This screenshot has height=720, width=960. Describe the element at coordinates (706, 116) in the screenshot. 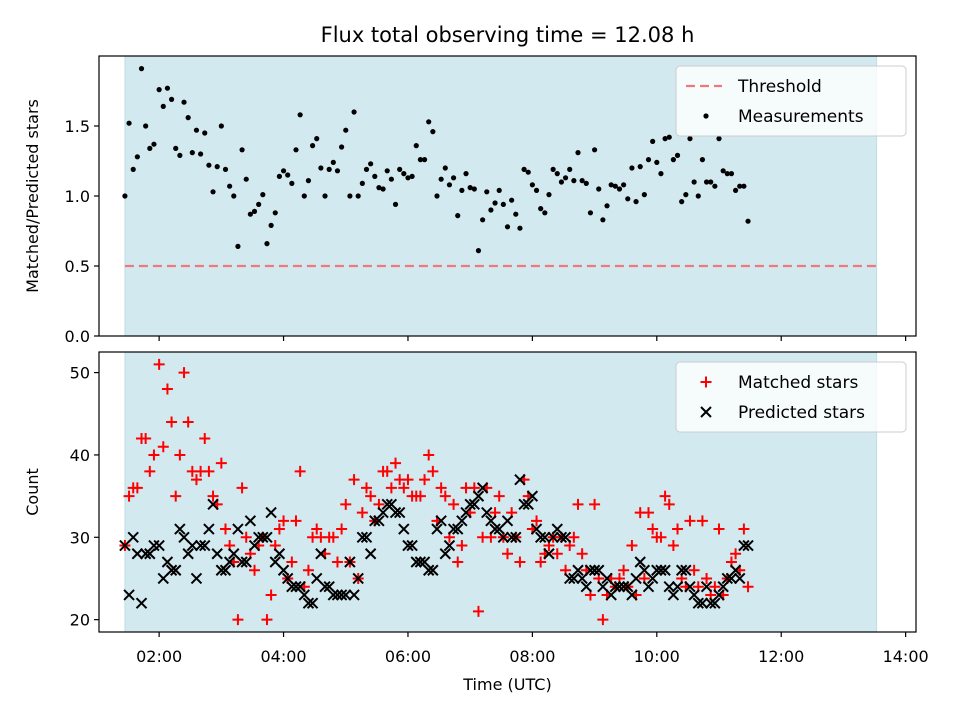

I see `legend-dot-swatch` at that location.